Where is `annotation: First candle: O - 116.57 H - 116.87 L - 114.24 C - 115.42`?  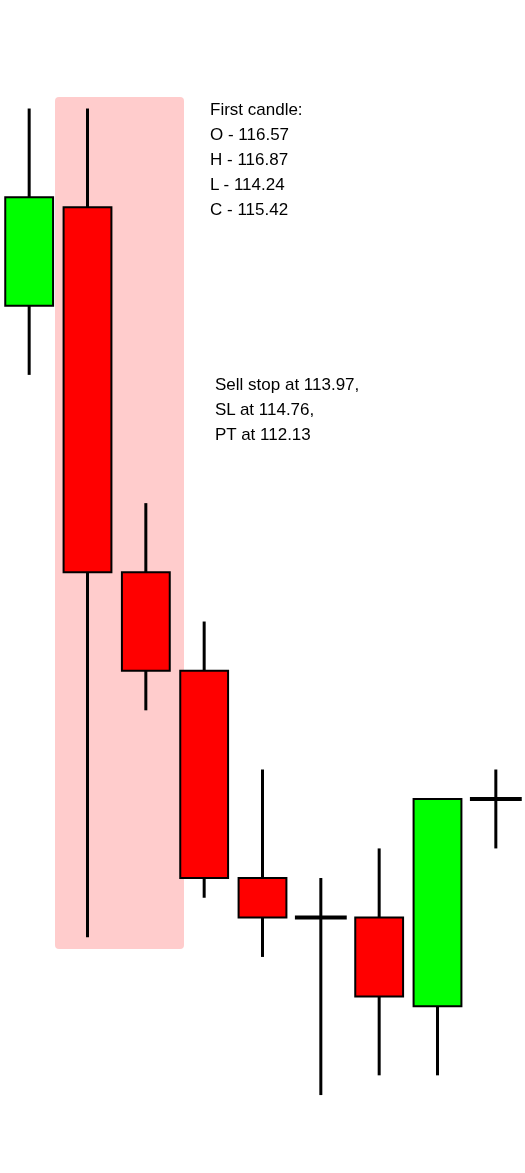 annotation: First candle: O - 116.57 H - 116.87 L - 114.24 C - 115.42 is located at coordinates (256, 160).